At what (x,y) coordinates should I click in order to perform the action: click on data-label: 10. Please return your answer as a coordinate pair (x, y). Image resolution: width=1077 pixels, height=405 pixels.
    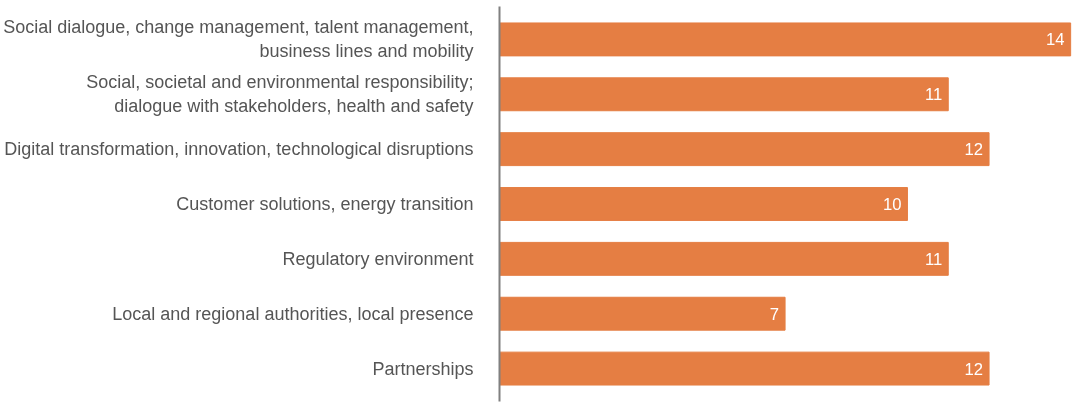
    Looking at the image, I should click on (892, 204).